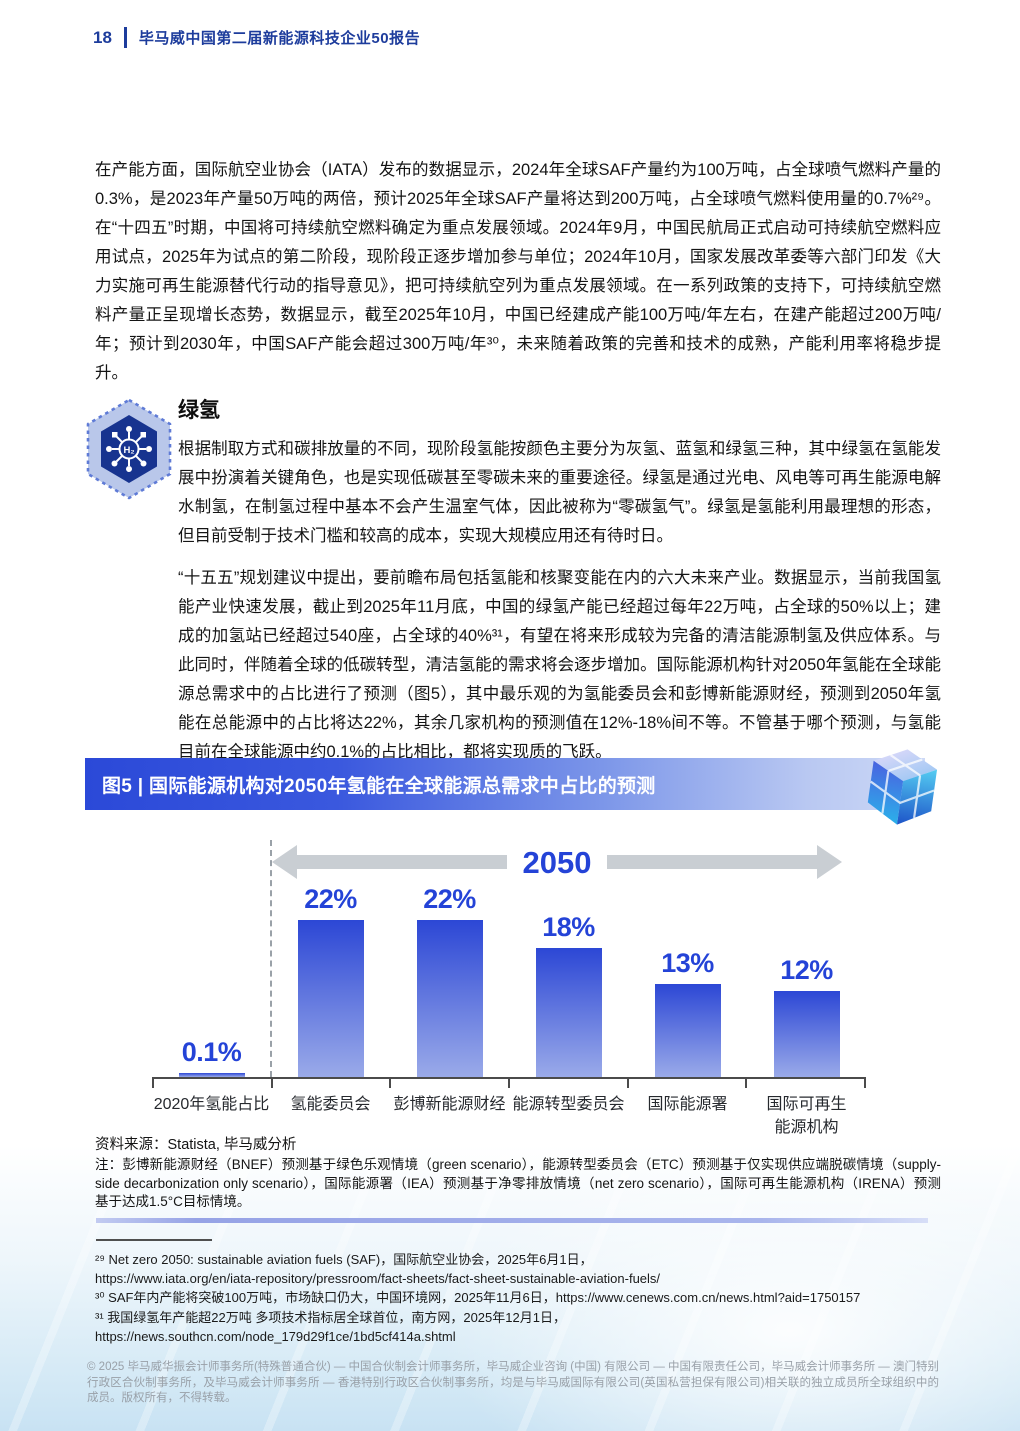  What do you see at coordinates (902, 789) in the screenshot?
I see `blue-glass-cube-icon` at bounding box center [902, 789].